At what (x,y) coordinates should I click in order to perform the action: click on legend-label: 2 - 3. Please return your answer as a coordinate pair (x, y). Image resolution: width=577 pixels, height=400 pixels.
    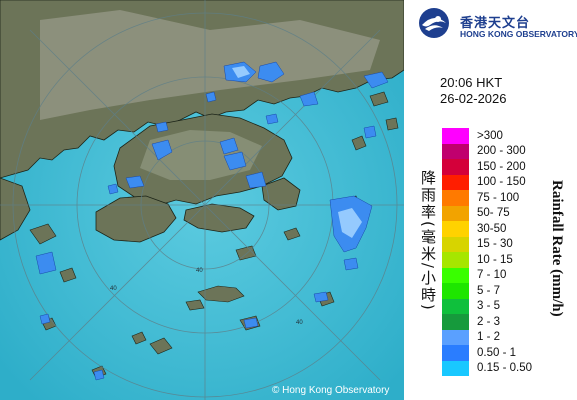
    Looking at the image, I should click on (489, 321).